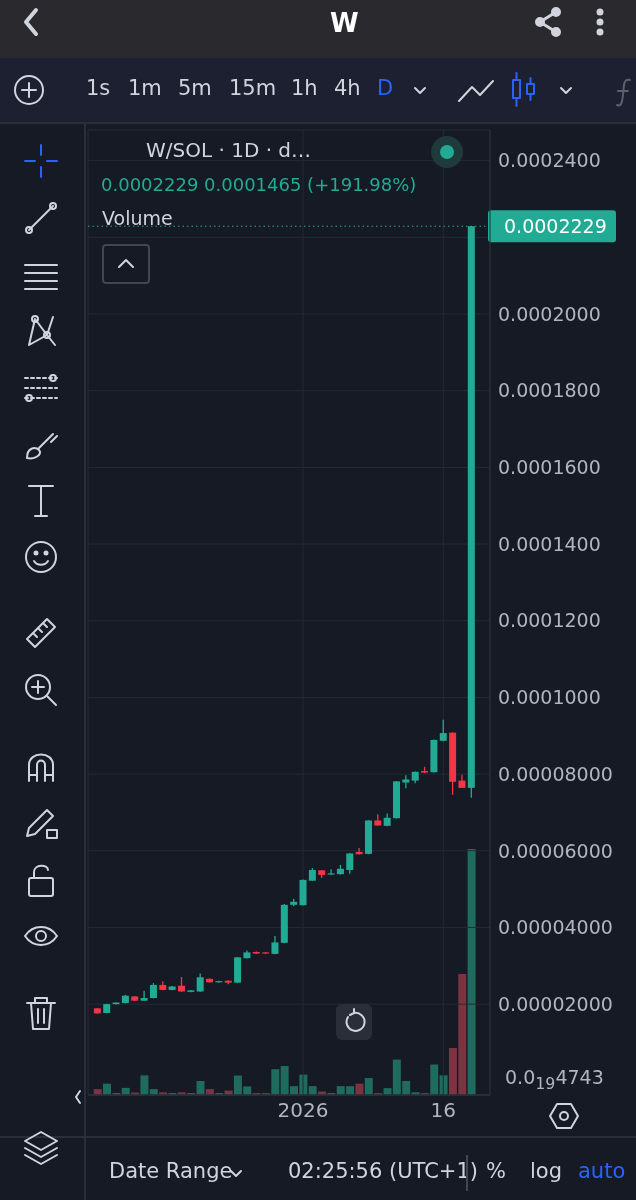 This screenshot has height=1200, width=636. What do you see at coordinates (555, 773) in the screenshot?
I see `y-tick-label: 0.00008000` at bounding box center [555, 773].